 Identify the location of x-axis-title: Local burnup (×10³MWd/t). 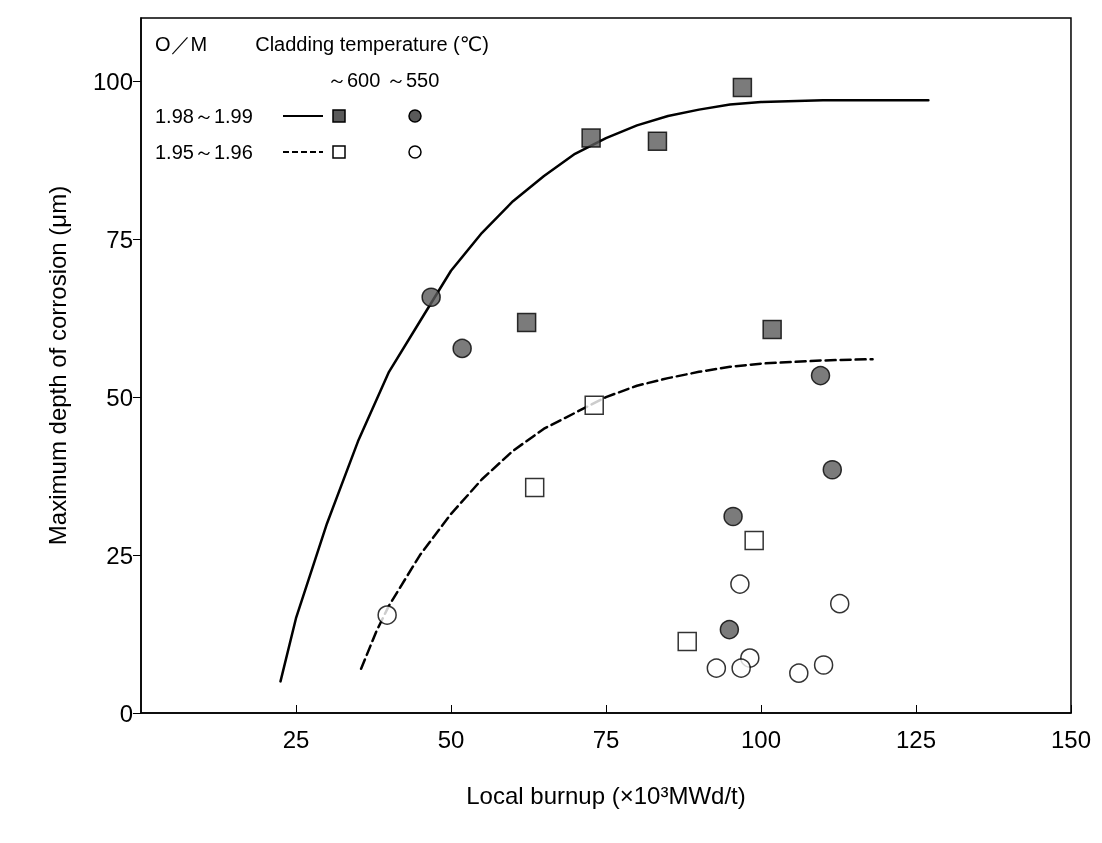
(606, 795).